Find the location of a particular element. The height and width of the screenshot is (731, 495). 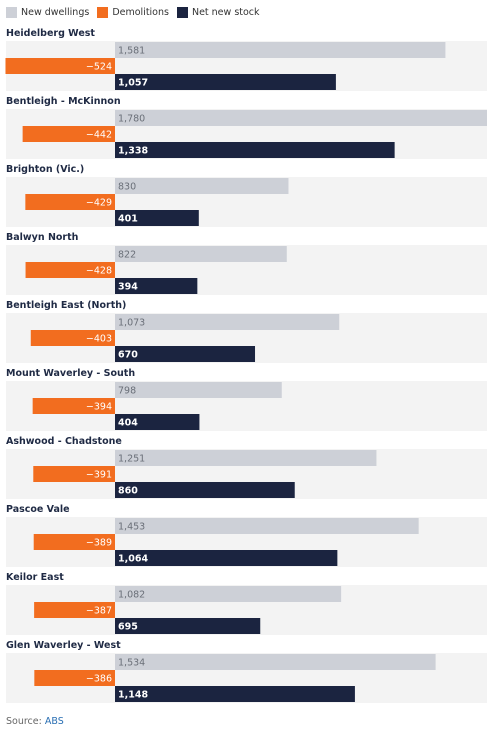

net-new-stock-value-glen-waverley-west: 1,148 is located at coordinates (133, 695).